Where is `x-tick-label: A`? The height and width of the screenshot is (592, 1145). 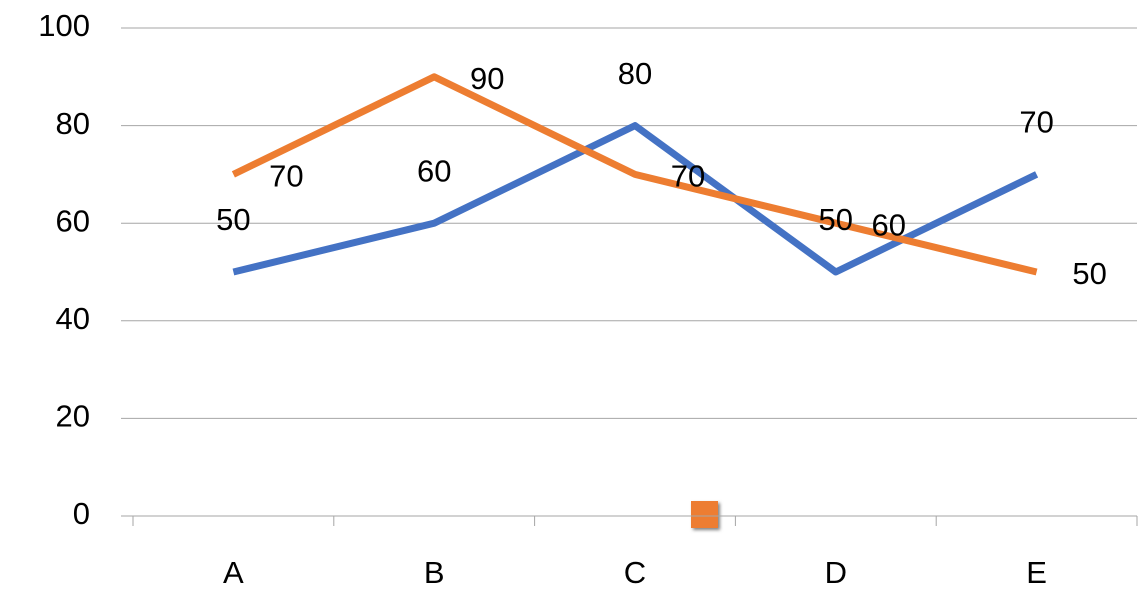 x-tick-label: A is located at coordinates (233, 572).